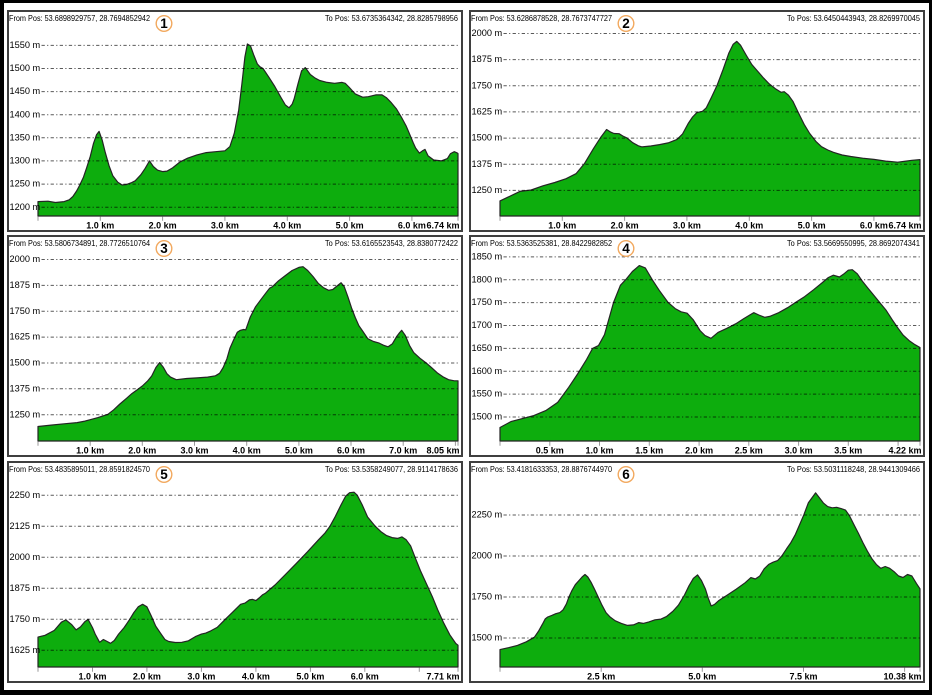 This screenshot has height=695, width=932. I want to click on svg-text: 2, so click(626, 23).